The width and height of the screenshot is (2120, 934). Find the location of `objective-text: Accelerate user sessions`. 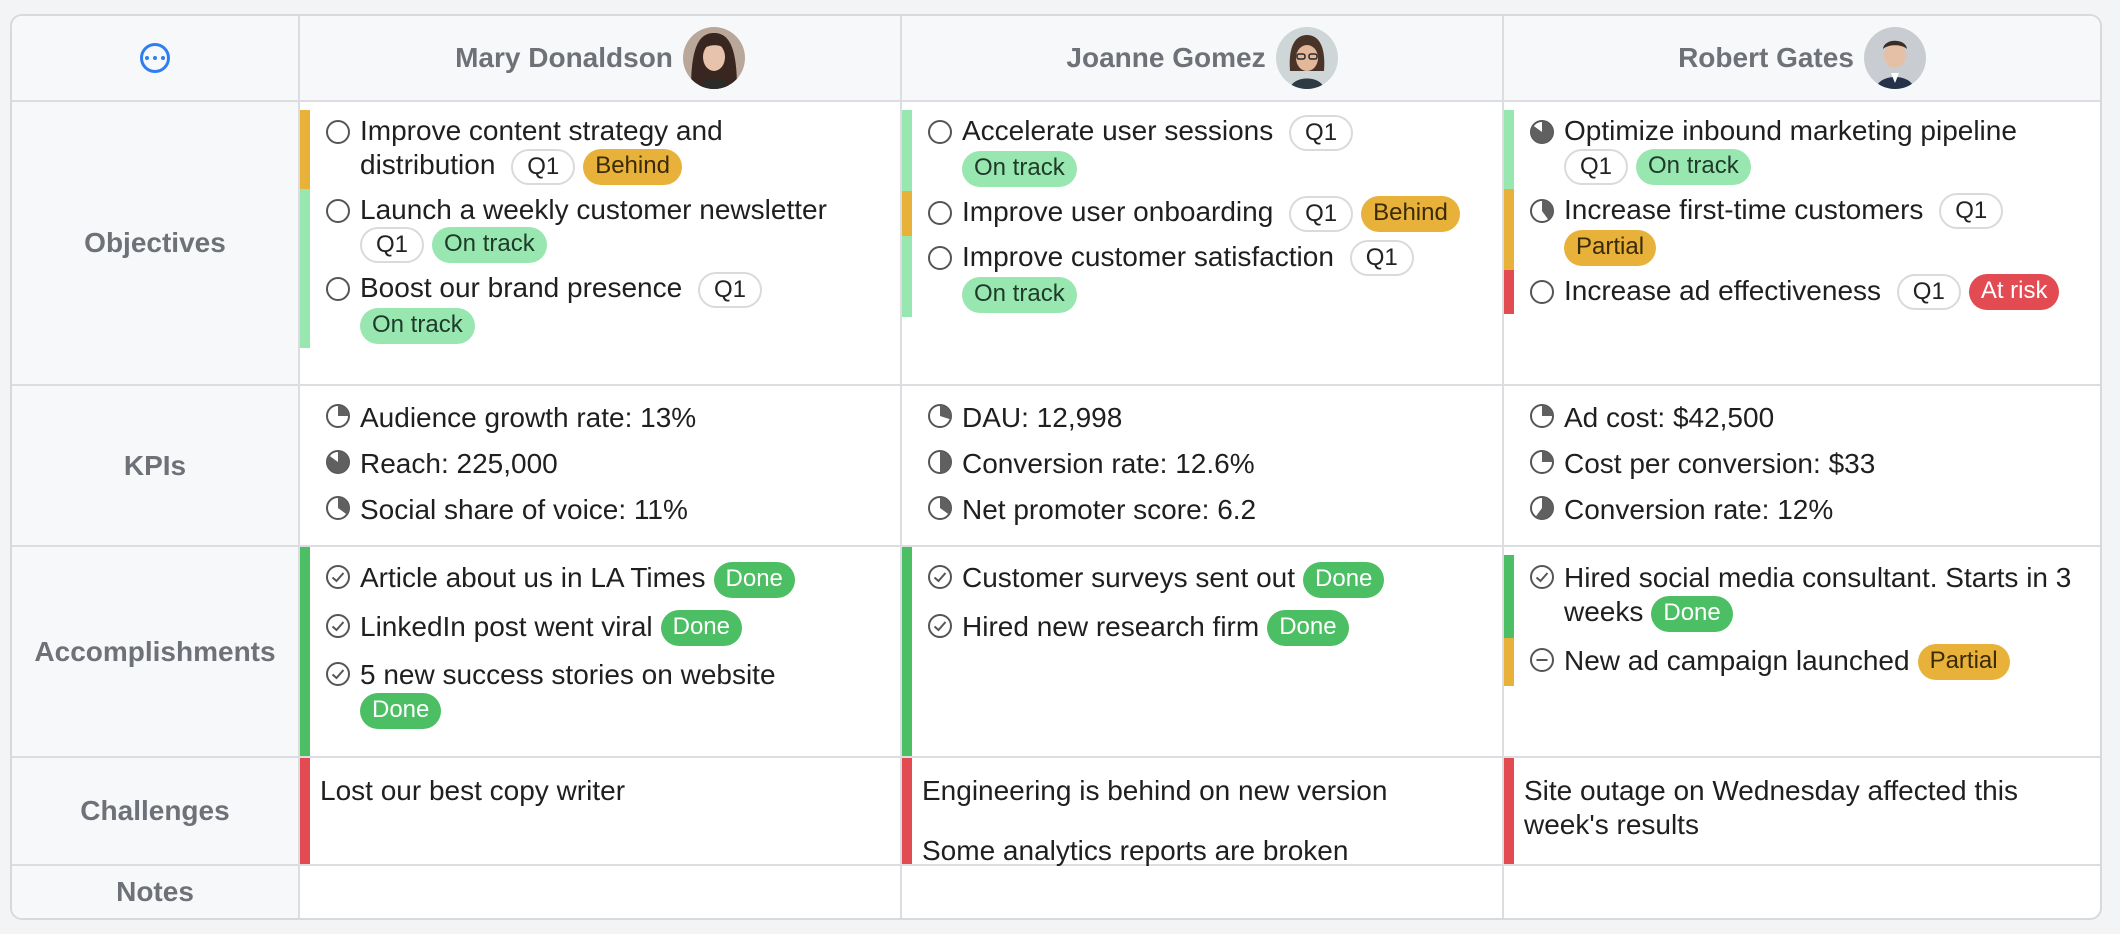

objective-text: Accelerate user sessions is located at coordinates (1118, 130).